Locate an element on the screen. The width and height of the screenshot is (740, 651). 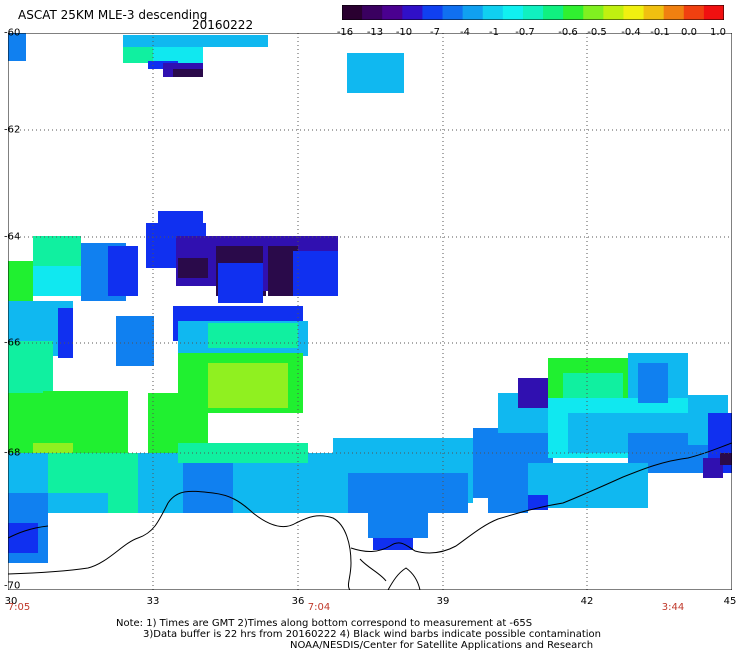
y-axis-label-5: -70 is located at coordinates (12, 586).